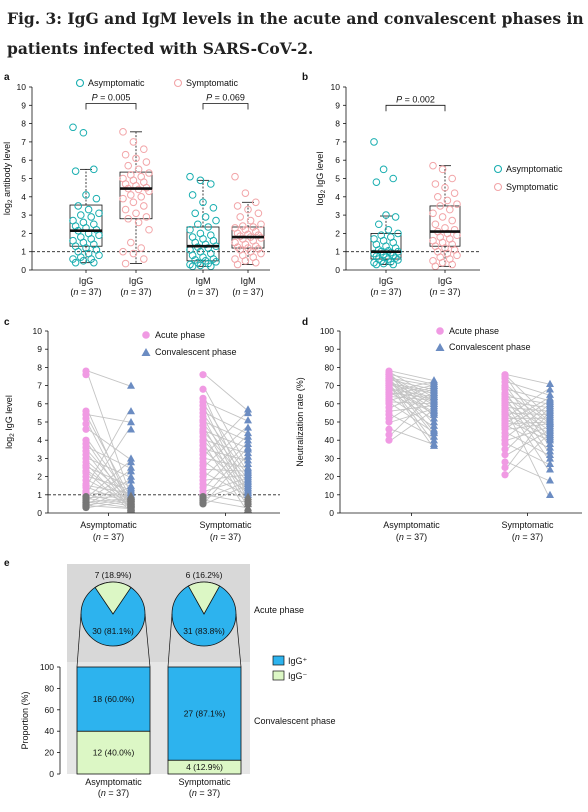  Describe the element at coordinates (386, 281) in the screenshot. I see `x-tick-label: IgG` at that location.